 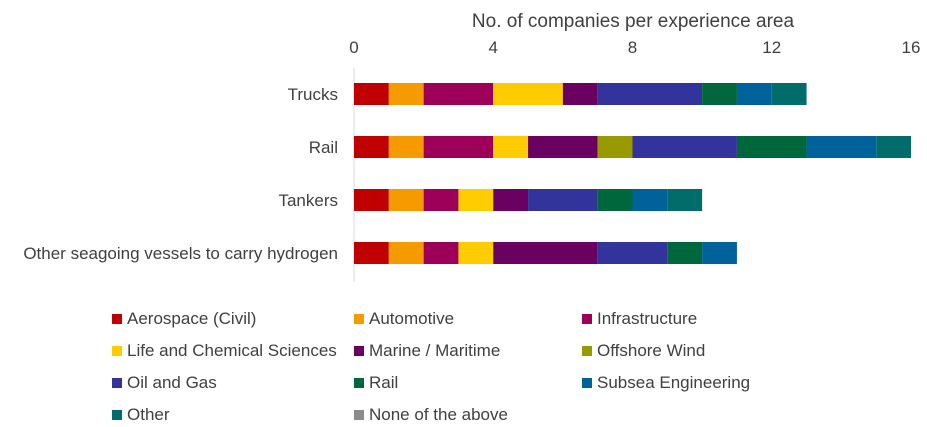 I want to click on legend-label: Automotive, so click(x=412, y=318).